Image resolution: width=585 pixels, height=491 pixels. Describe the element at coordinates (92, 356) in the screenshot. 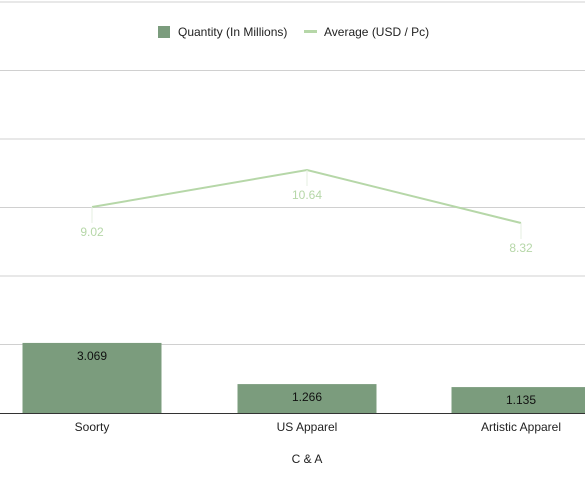

I see `bar-value-label: 3.069` at that location.